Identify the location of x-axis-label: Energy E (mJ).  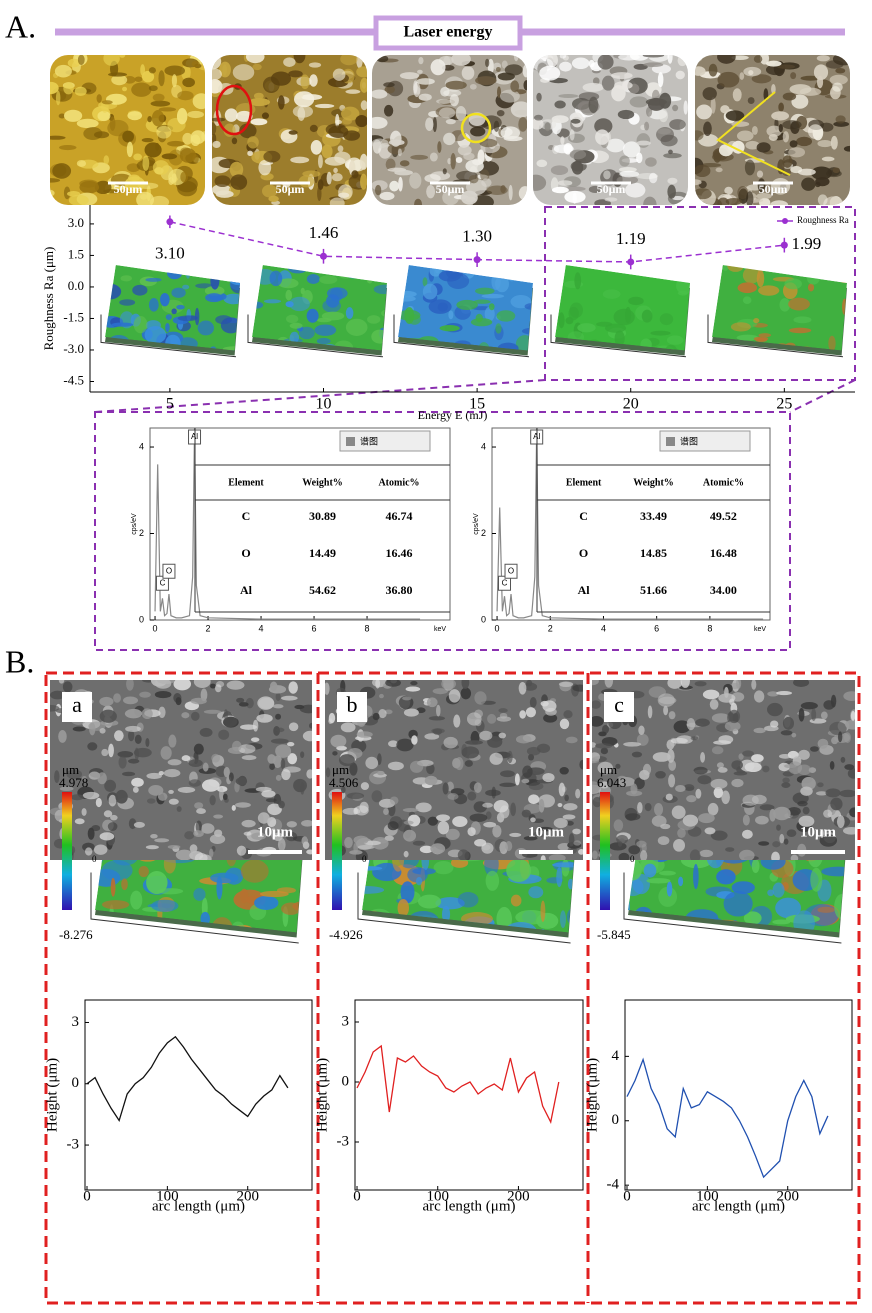
(453, 415).